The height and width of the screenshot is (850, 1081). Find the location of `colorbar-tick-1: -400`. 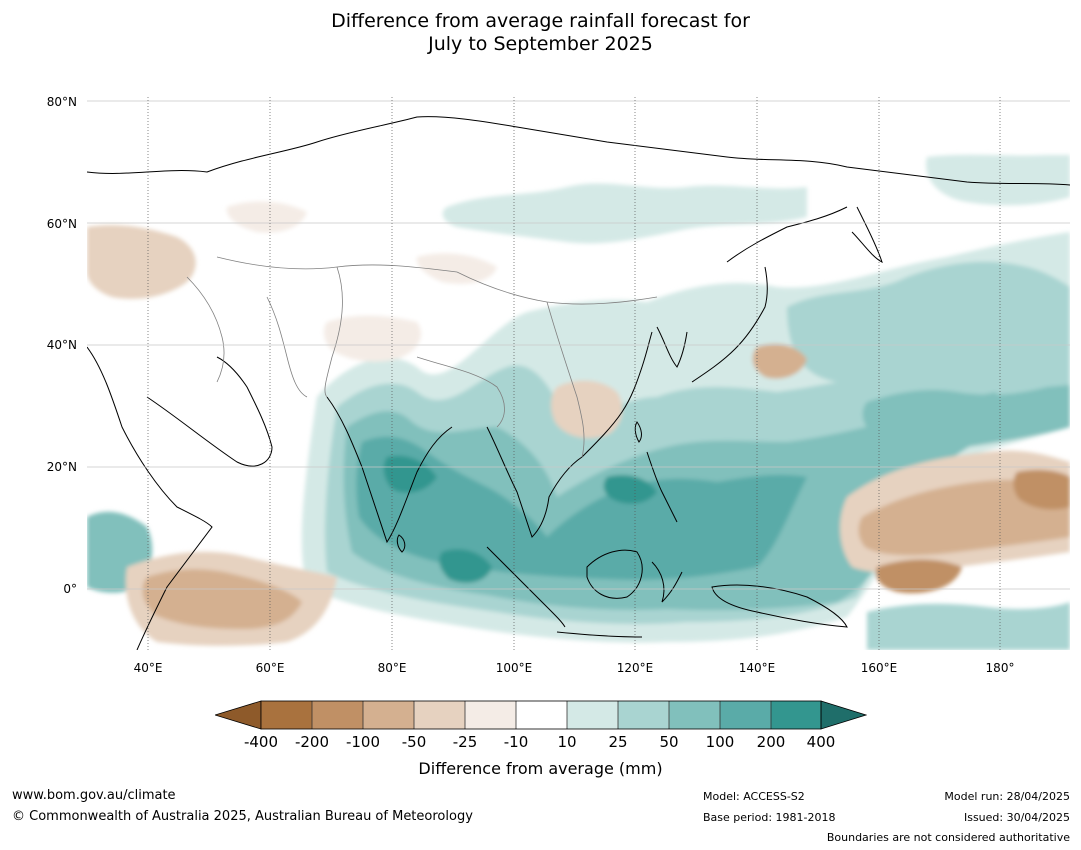

colorbar-tick-1: -400 is located at coordinates (261, 742).